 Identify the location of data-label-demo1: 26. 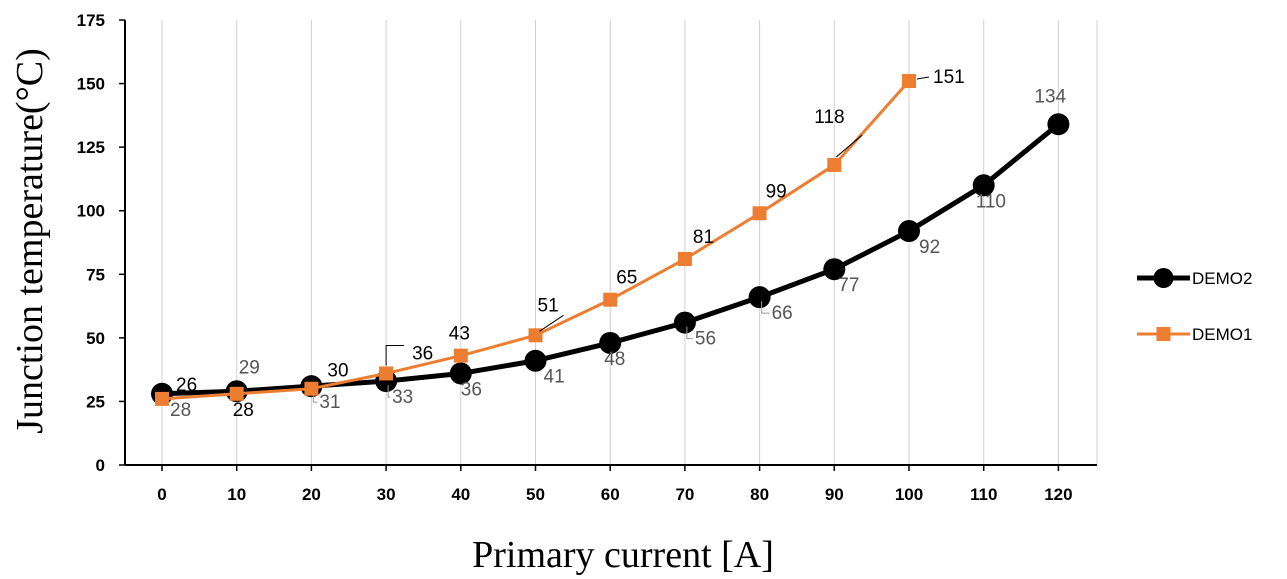
(186, 385).